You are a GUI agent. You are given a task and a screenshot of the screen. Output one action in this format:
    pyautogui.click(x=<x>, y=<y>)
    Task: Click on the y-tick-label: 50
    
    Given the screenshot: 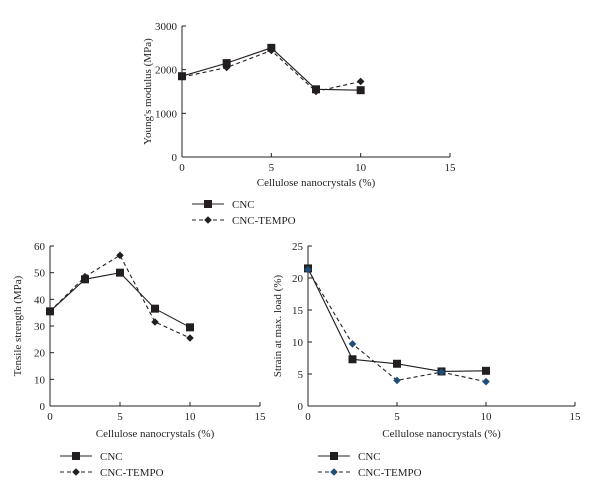 What is the action you would take?
    pyautogui.click(x=40, y=274)
    